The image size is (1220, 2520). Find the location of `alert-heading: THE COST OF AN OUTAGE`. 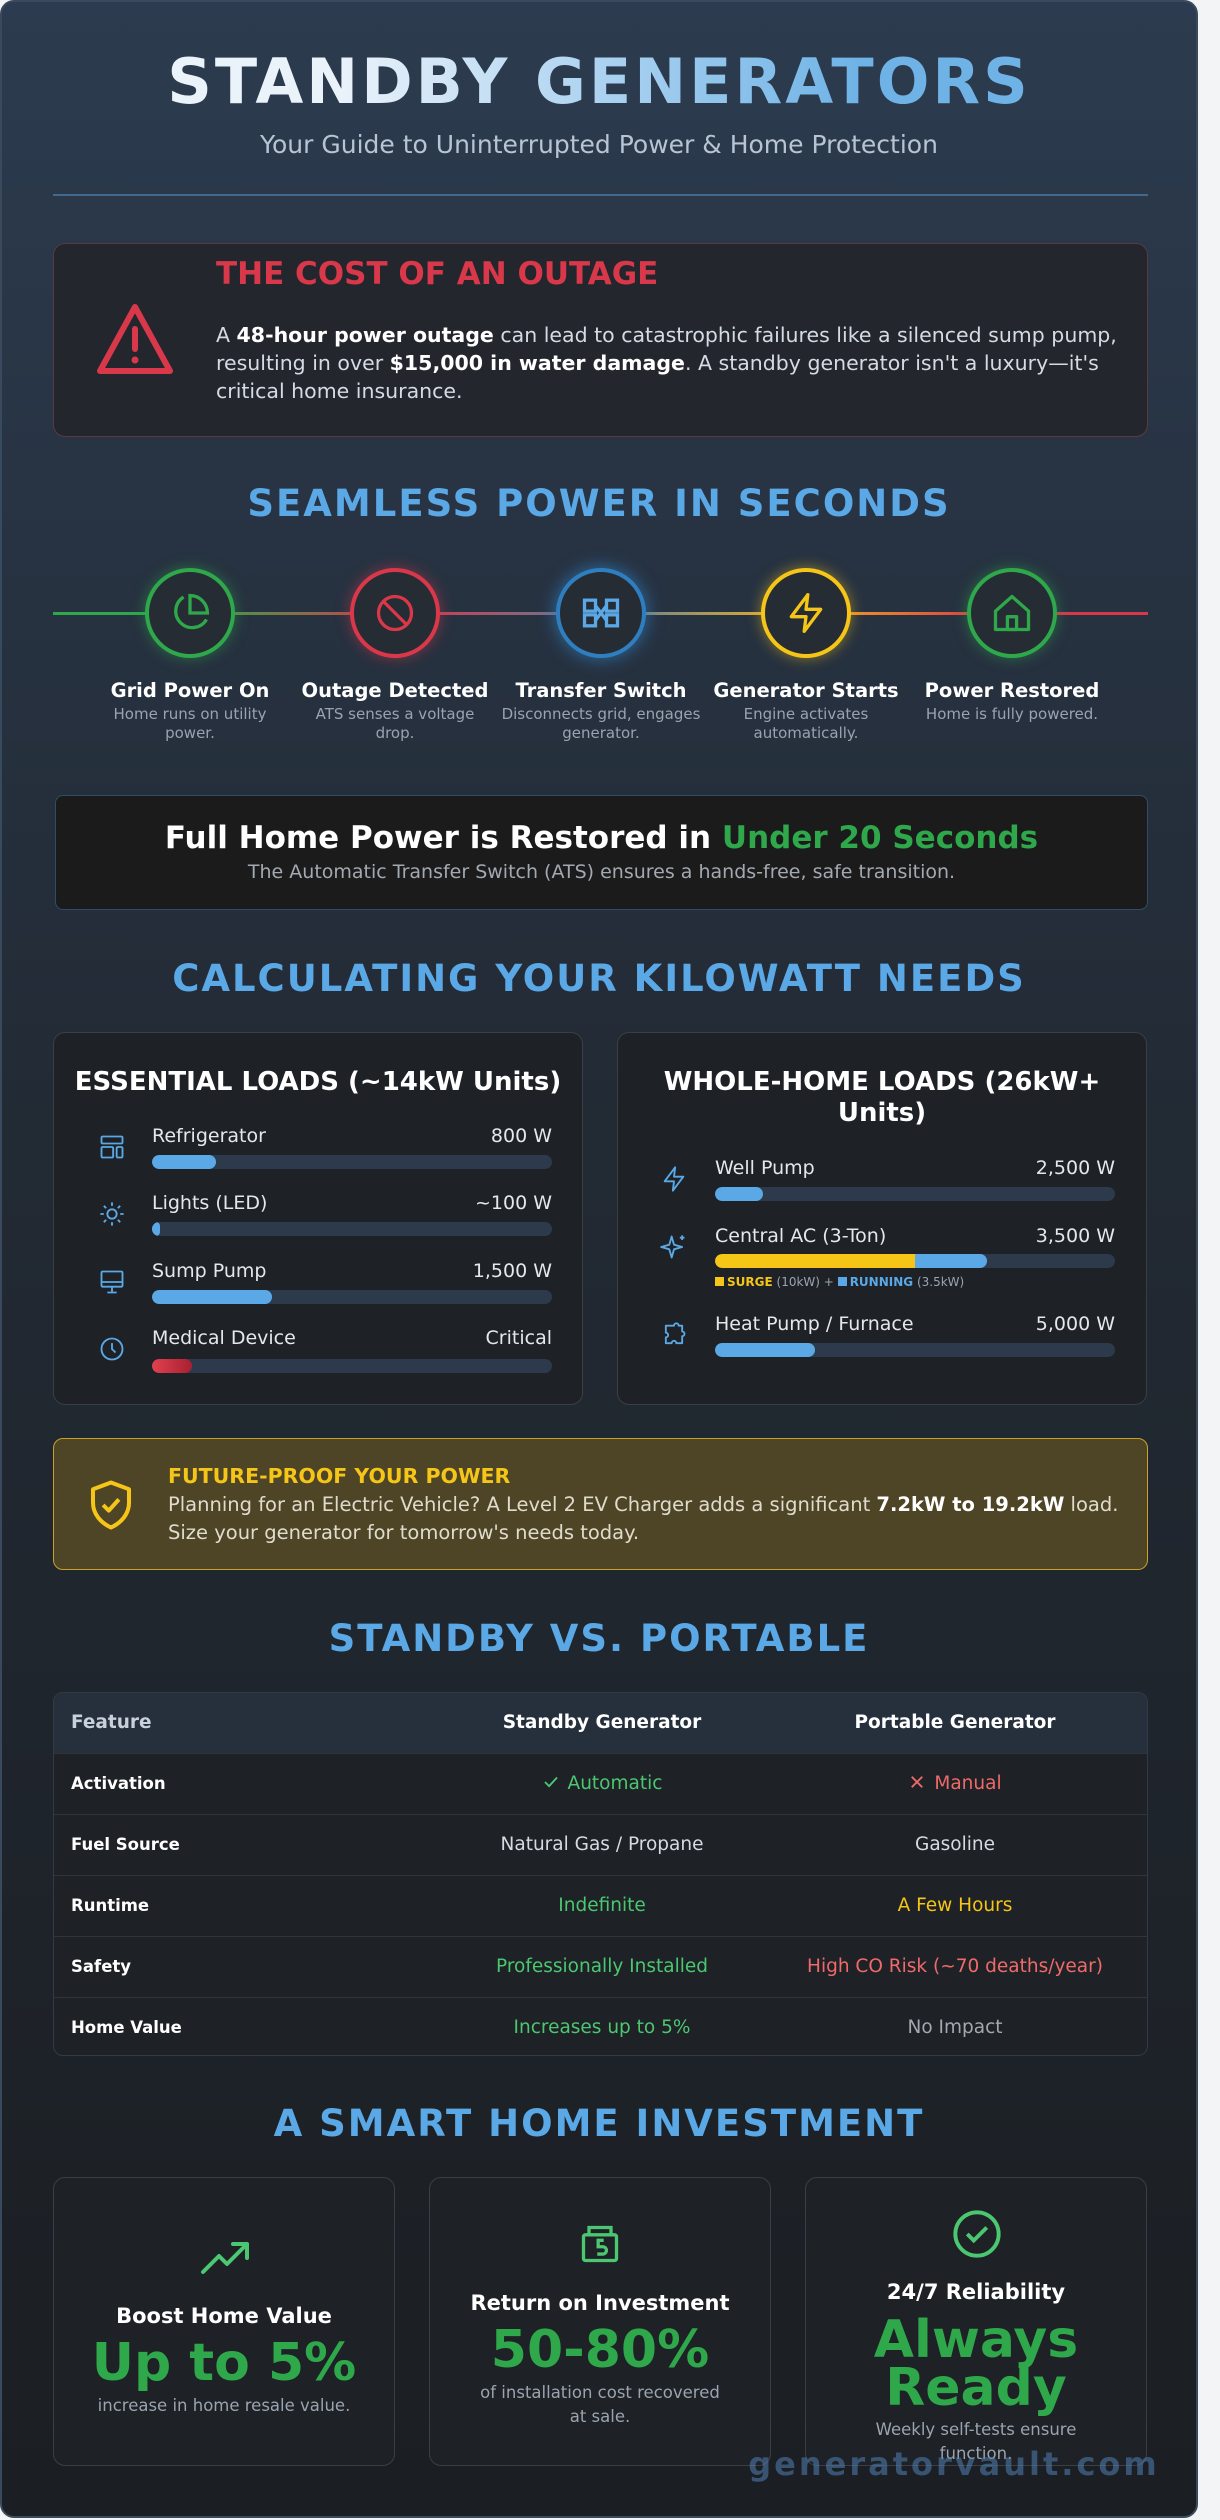

alert-heading: THE COST OF AN OUTAGE is located at coordinates (437, 274).